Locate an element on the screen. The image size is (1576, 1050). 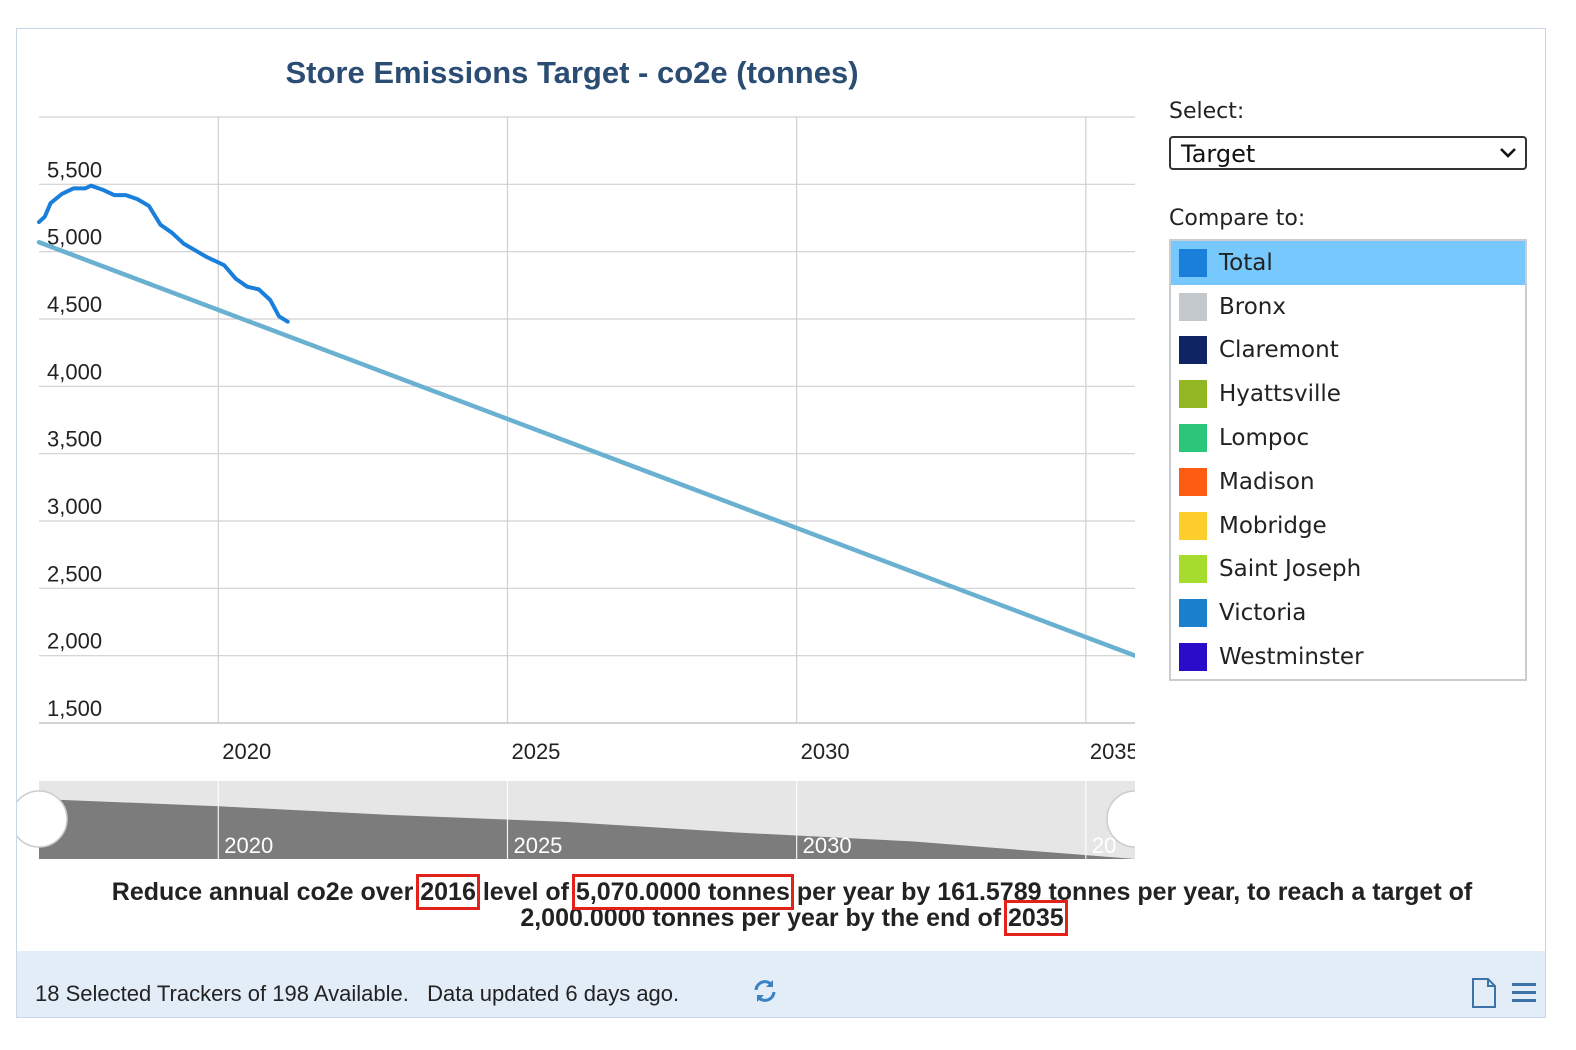
compare-item-lompoc: Lompoc is located at coordinates (1348, 438).